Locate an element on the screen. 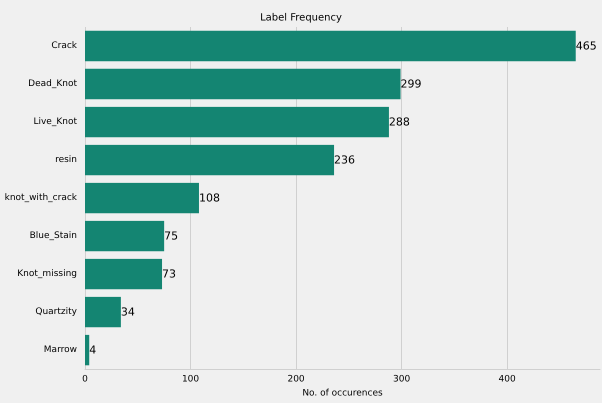 This screenshot has width=602, height=403. y-tick-label: Quartzity is located at coordinates (56, 312).